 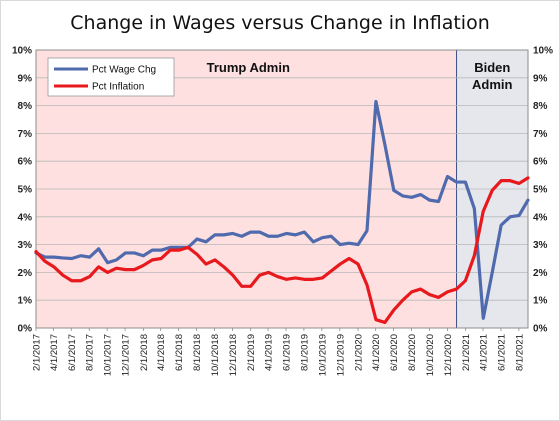 I want to click on x-tick-label: 8/1/2020, so click(x=412, y=352).